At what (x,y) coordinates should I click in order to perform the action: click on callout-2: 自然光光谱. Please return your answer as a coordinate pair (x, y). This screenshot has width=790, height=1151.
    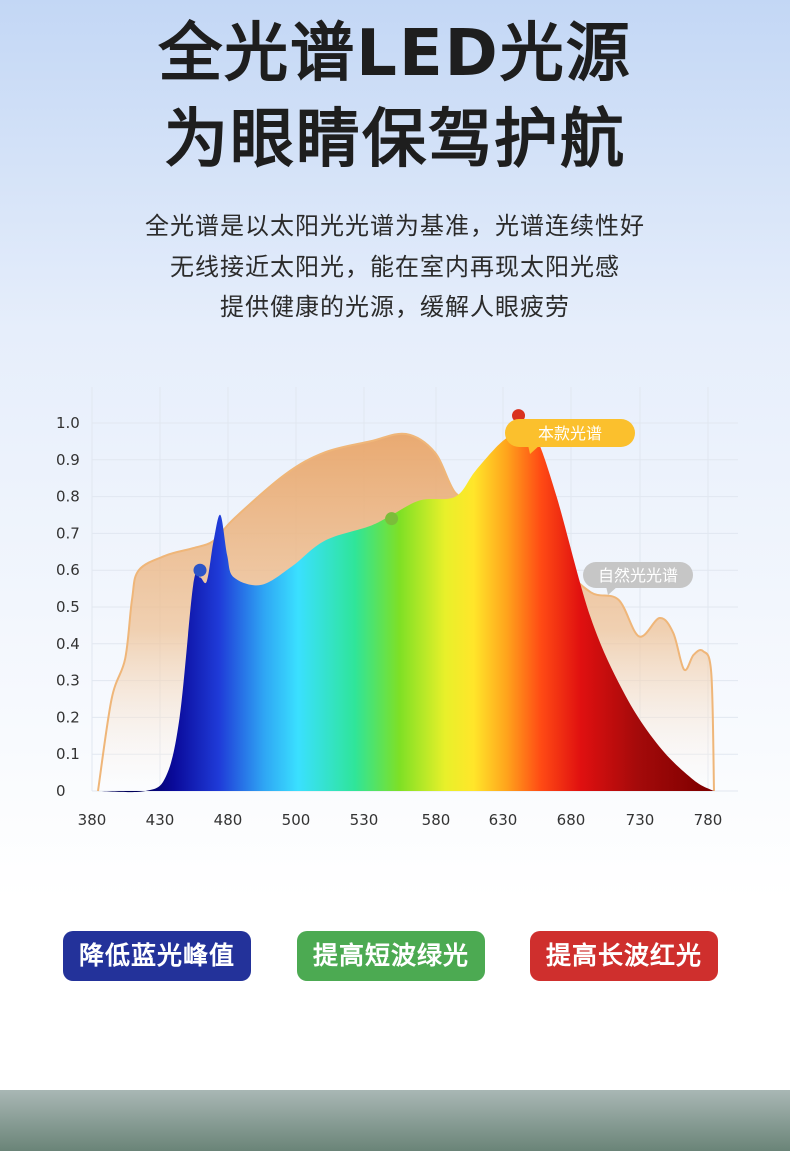
    Looking at the image, I should click on (638, 578).